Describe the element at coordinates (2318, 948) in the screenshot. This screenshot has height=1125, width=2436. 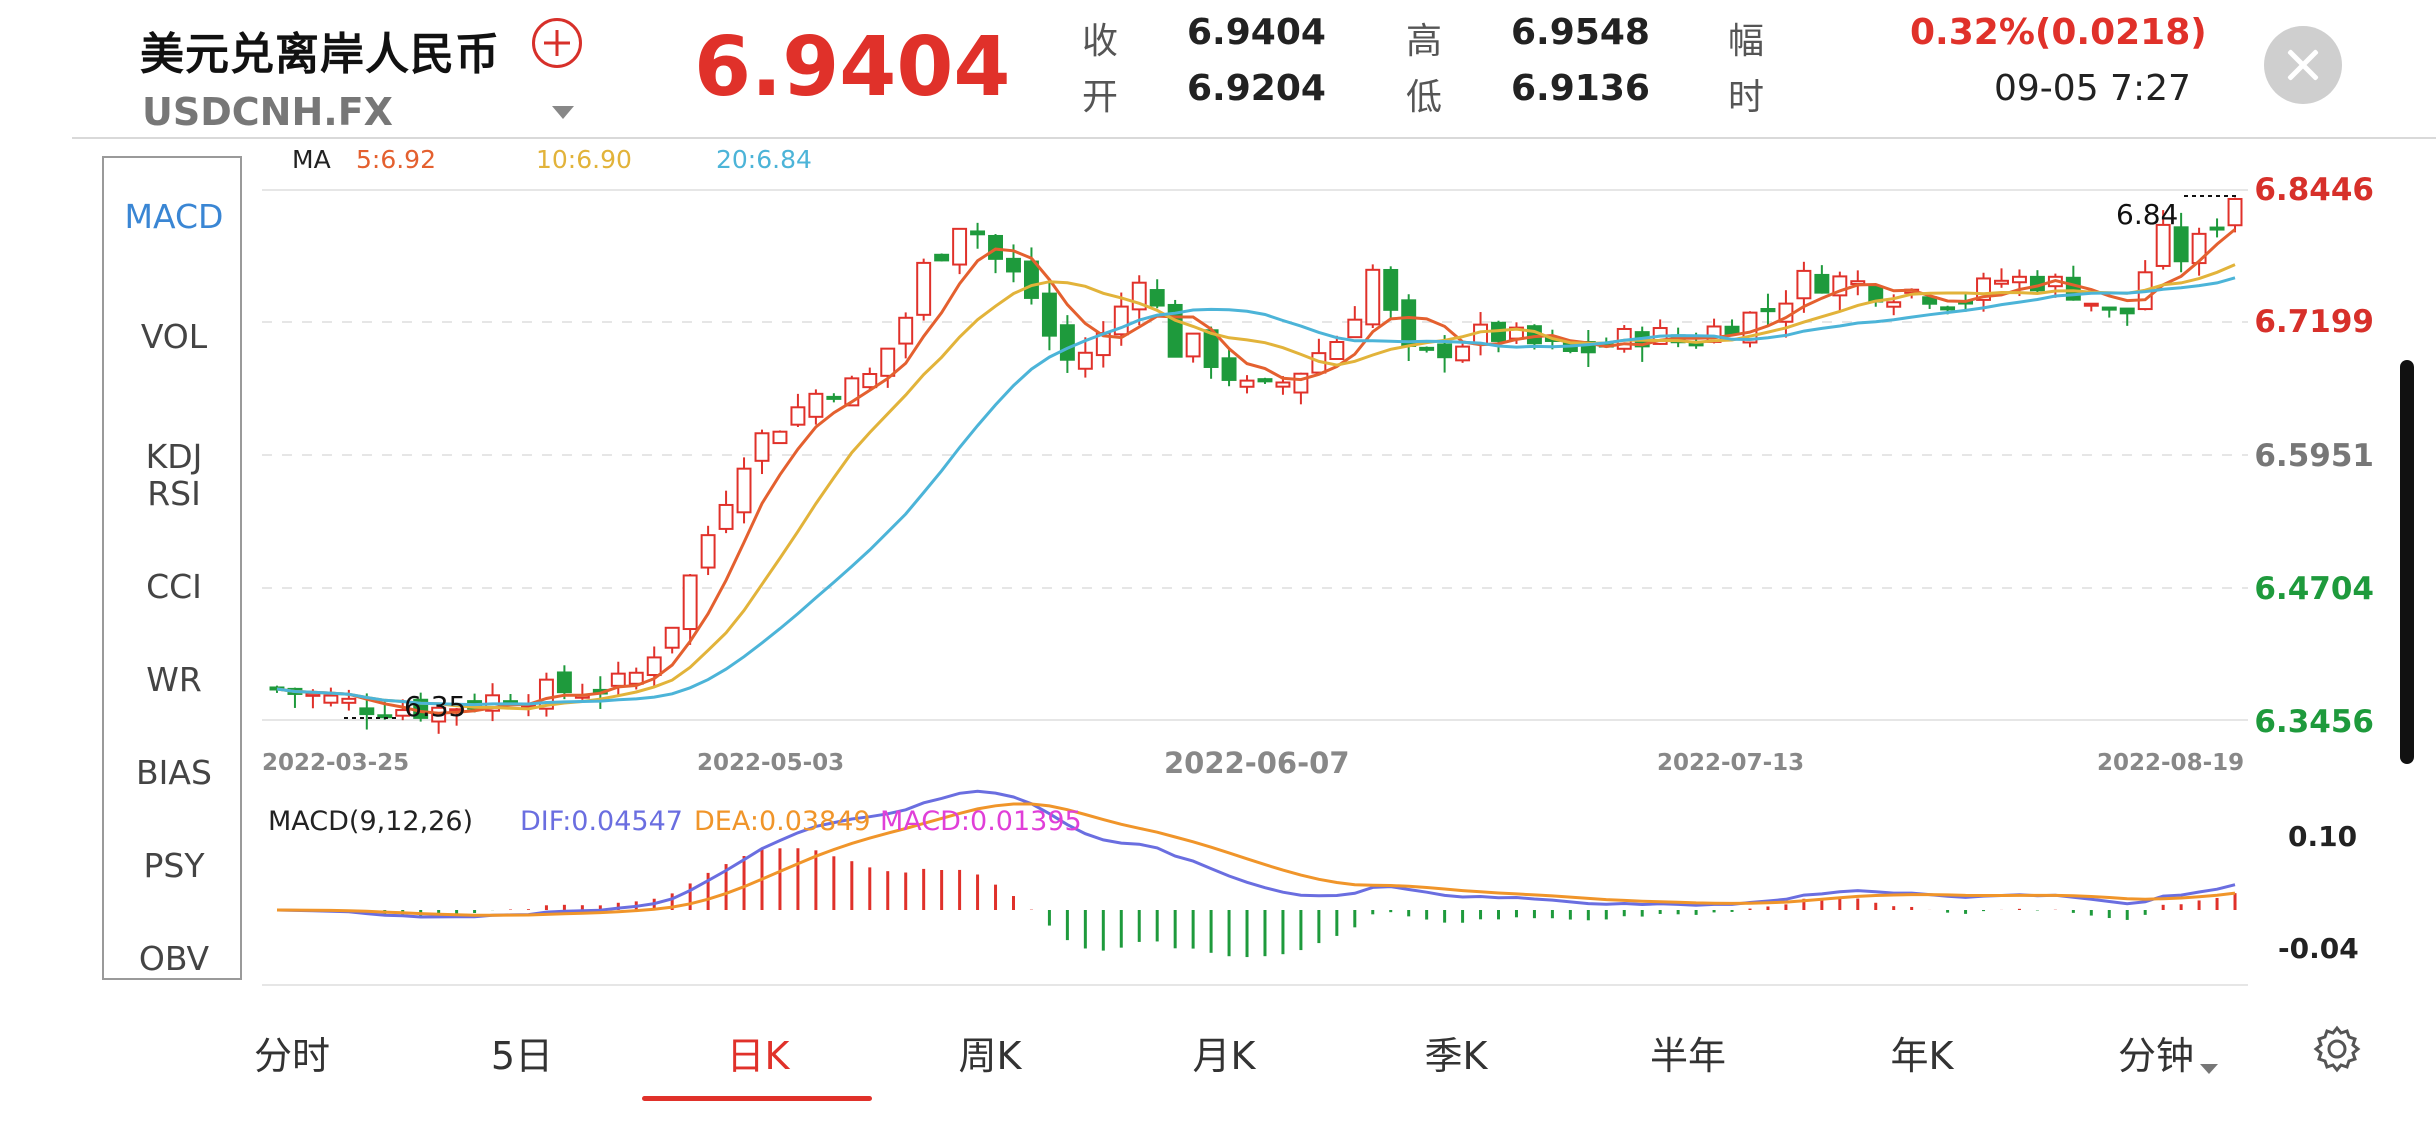
I see `macd-axis-label: -0.04` at that location.